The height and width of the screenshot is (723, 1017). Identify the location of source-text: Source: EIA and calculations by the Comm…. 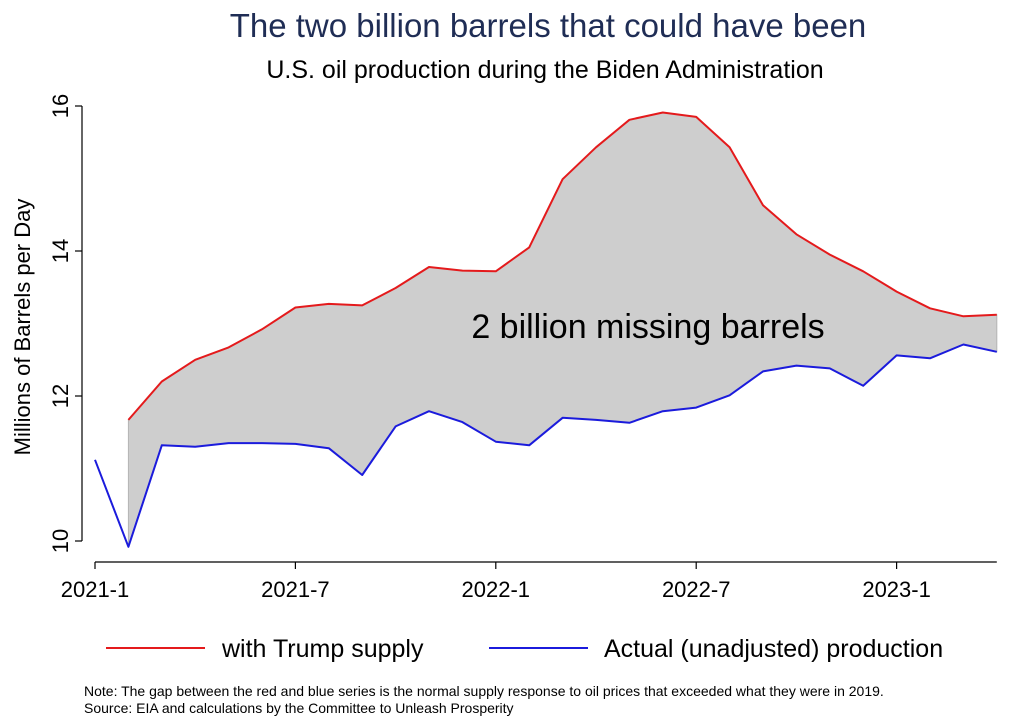
(299, 708).